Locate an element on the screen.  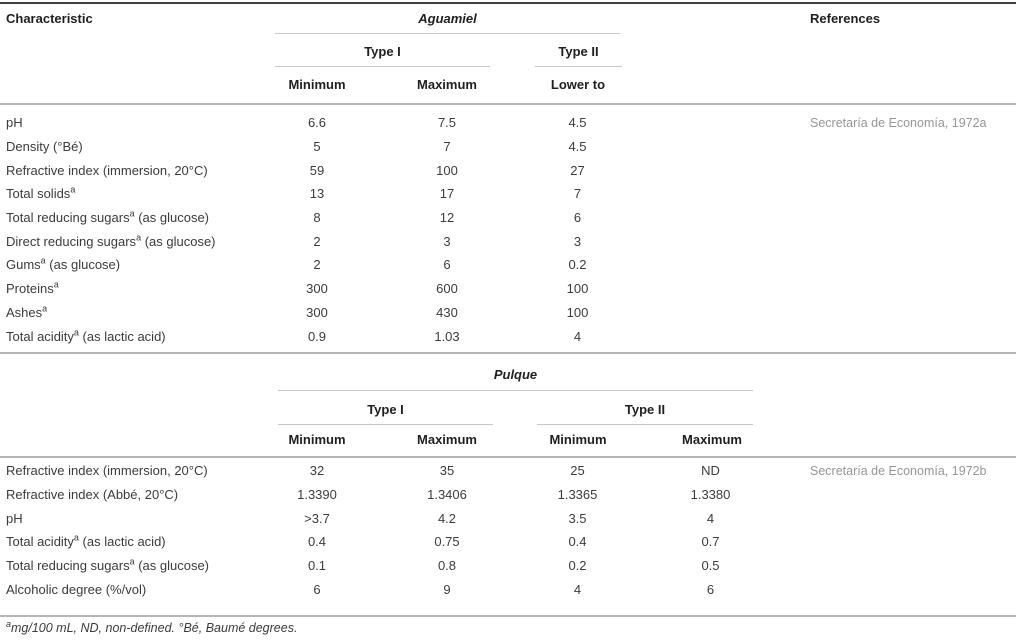
cell-value: 1.3380 is located at coordinates (710, 495).